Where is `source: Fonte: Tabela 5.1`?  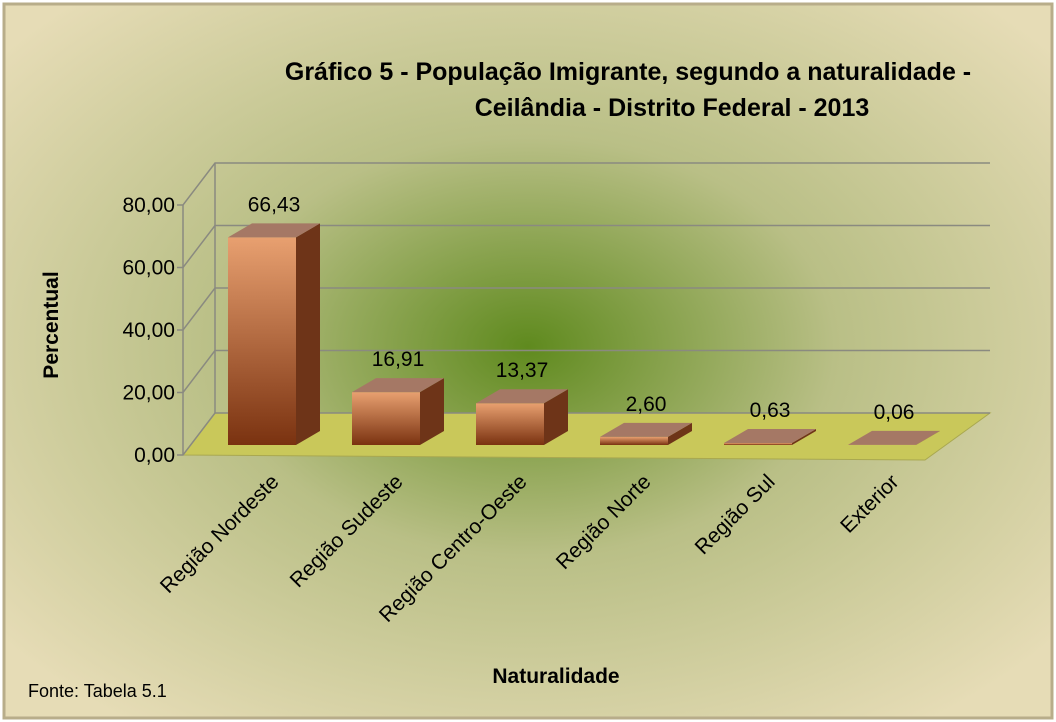
source: Fonte: Tabela 5.1 is located at coordinates (97, 691).